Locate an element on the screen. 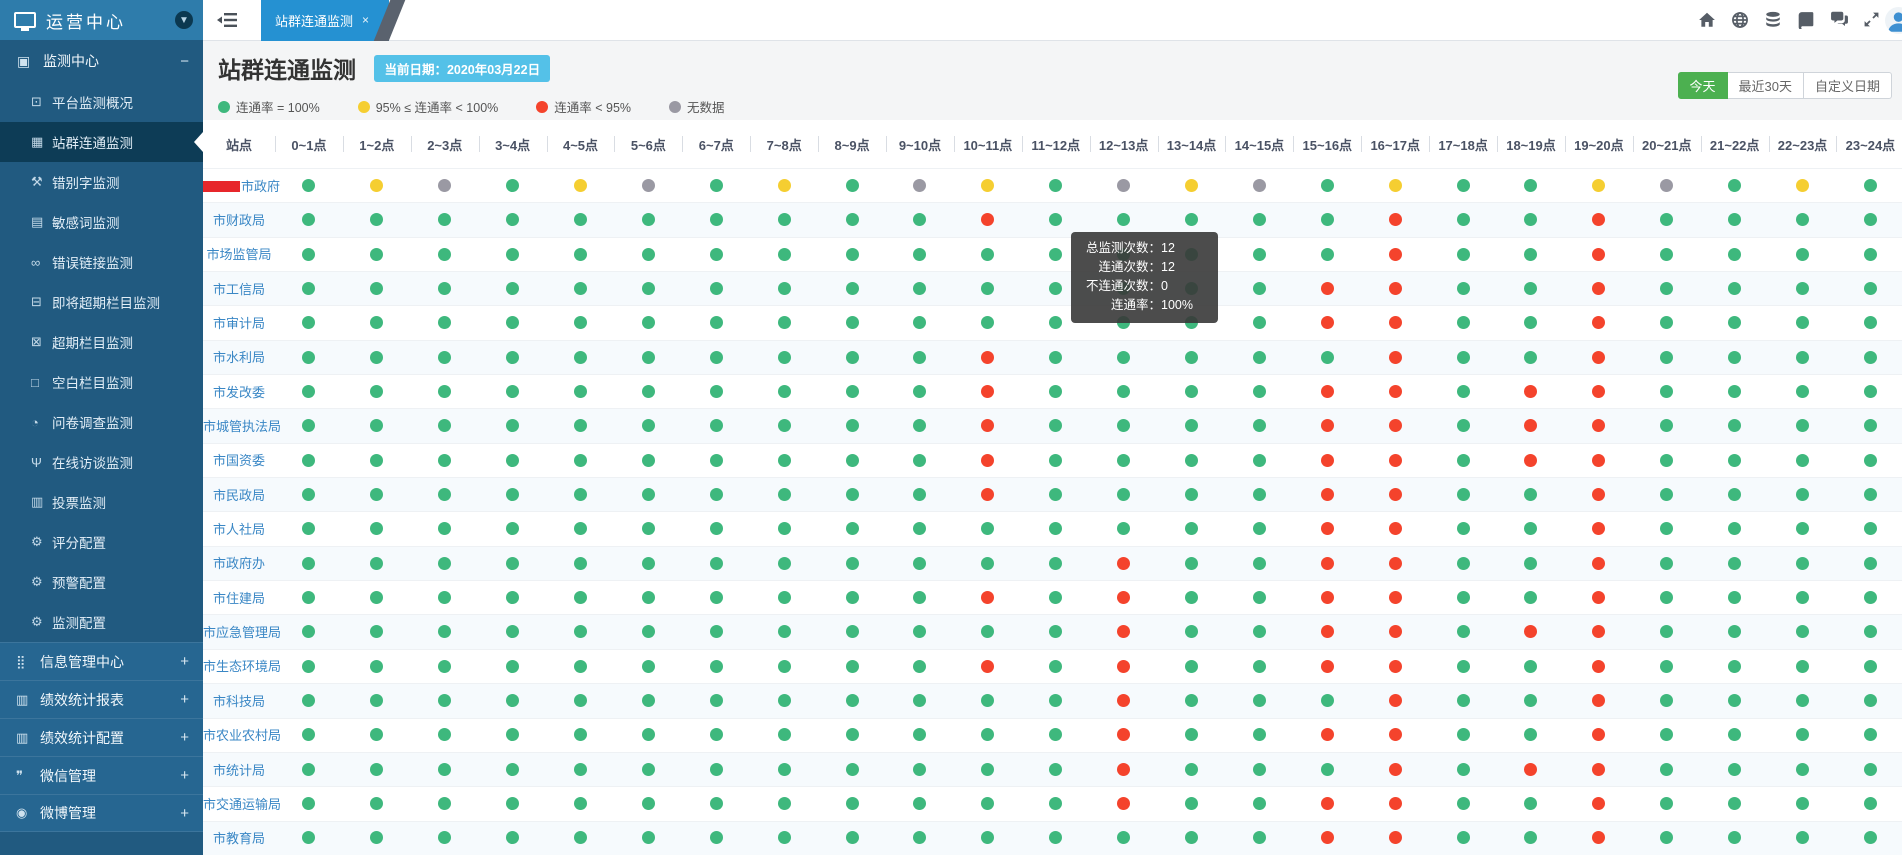 The width and height of the screenshot is (1902, 855). site-name-link: 市政府办 is located at coordinates (238, 564).